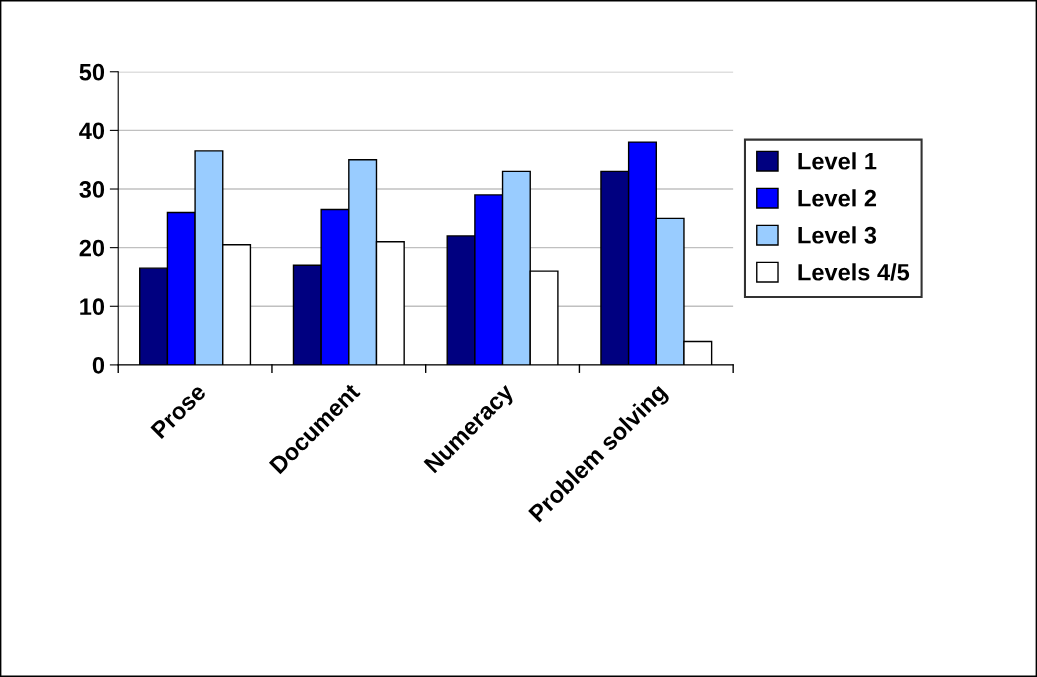 This screenshot has height=677, width=1037. I want to click on y-tick-label: 40, so click(92, 131).